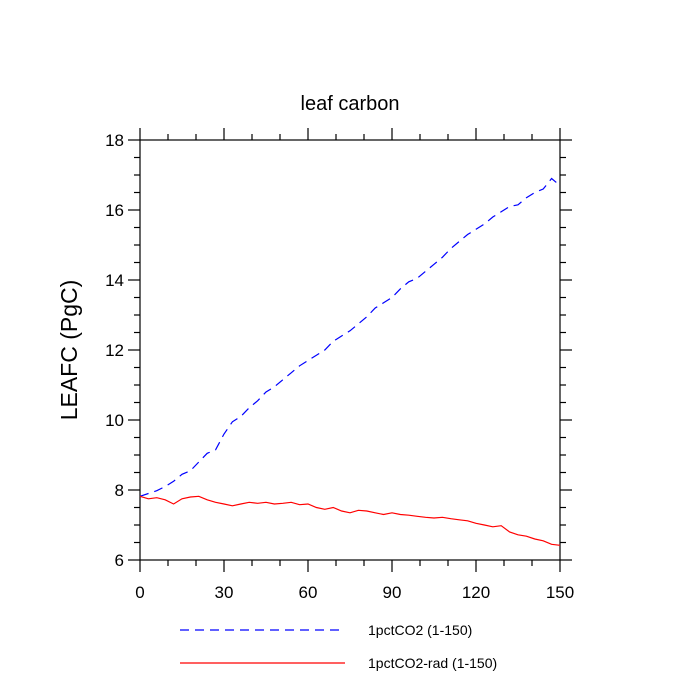  What do you see at coordinates (432, 663) in the screenshot?
I see `legend-label-2: 1pctCO2-rad (1-150)` at bounding box center [432, 663].